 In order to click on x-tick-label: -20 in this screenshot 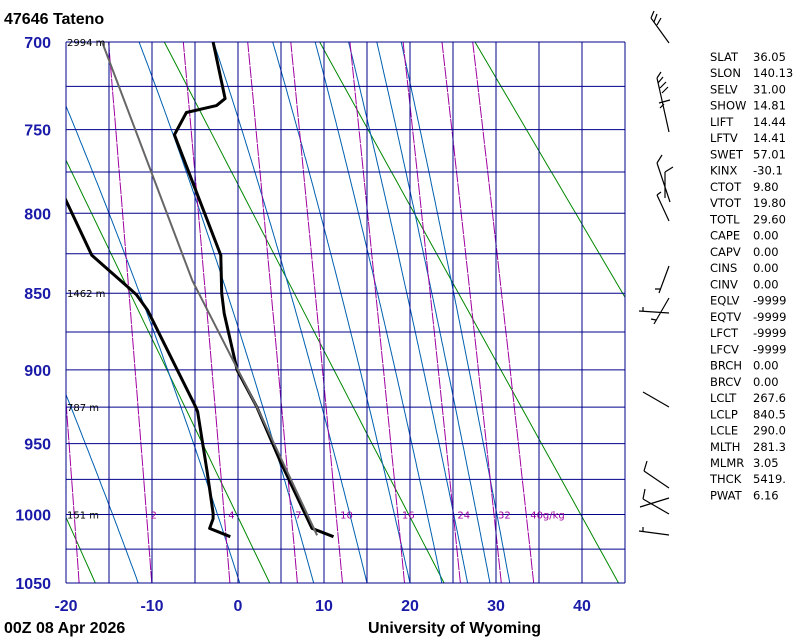, I will do `click(65, 606)`.